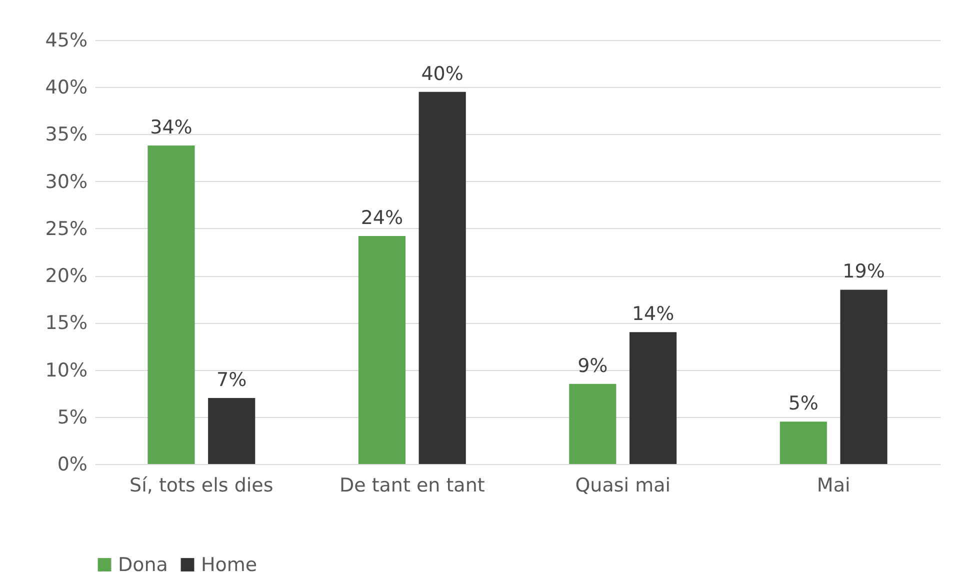  I want to click on data-label: 34%, so click(171, 127).